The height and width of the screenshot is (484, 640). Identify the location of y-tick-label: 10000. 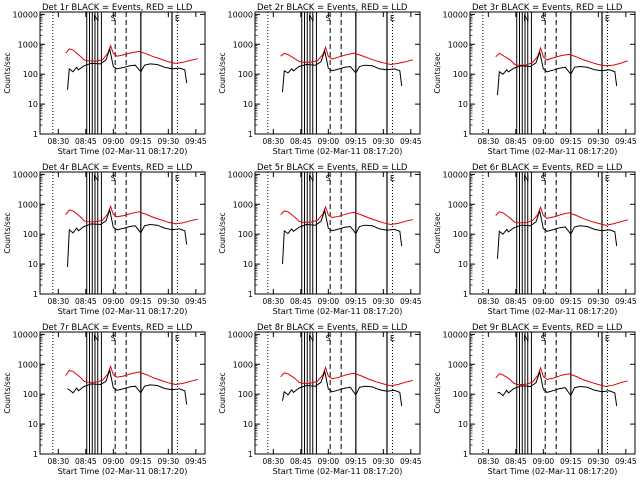
(455, 174).